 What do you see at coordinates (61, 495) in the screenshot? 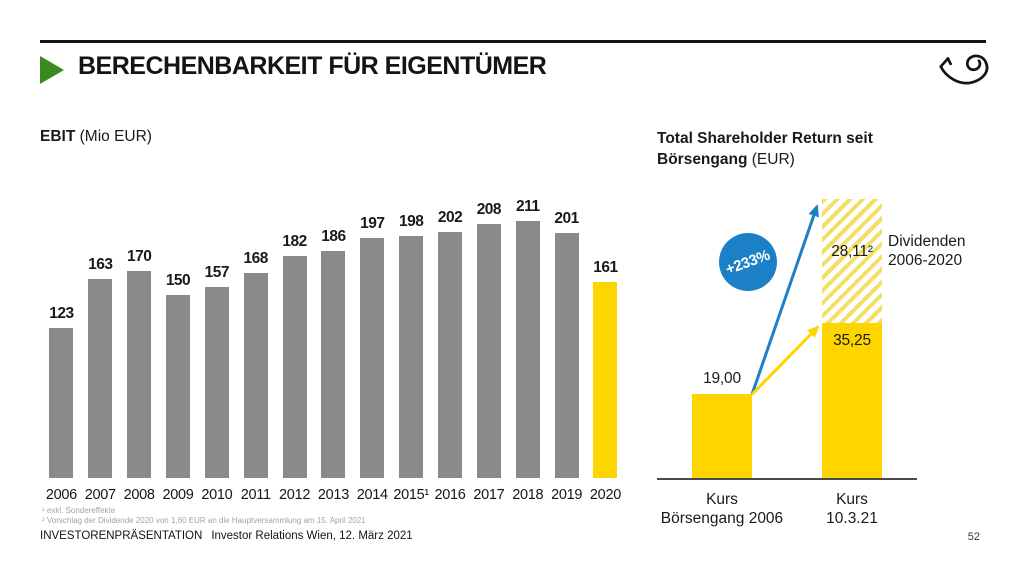
I see `ebit-year-label: 2006` at bounding box center [61, 495].